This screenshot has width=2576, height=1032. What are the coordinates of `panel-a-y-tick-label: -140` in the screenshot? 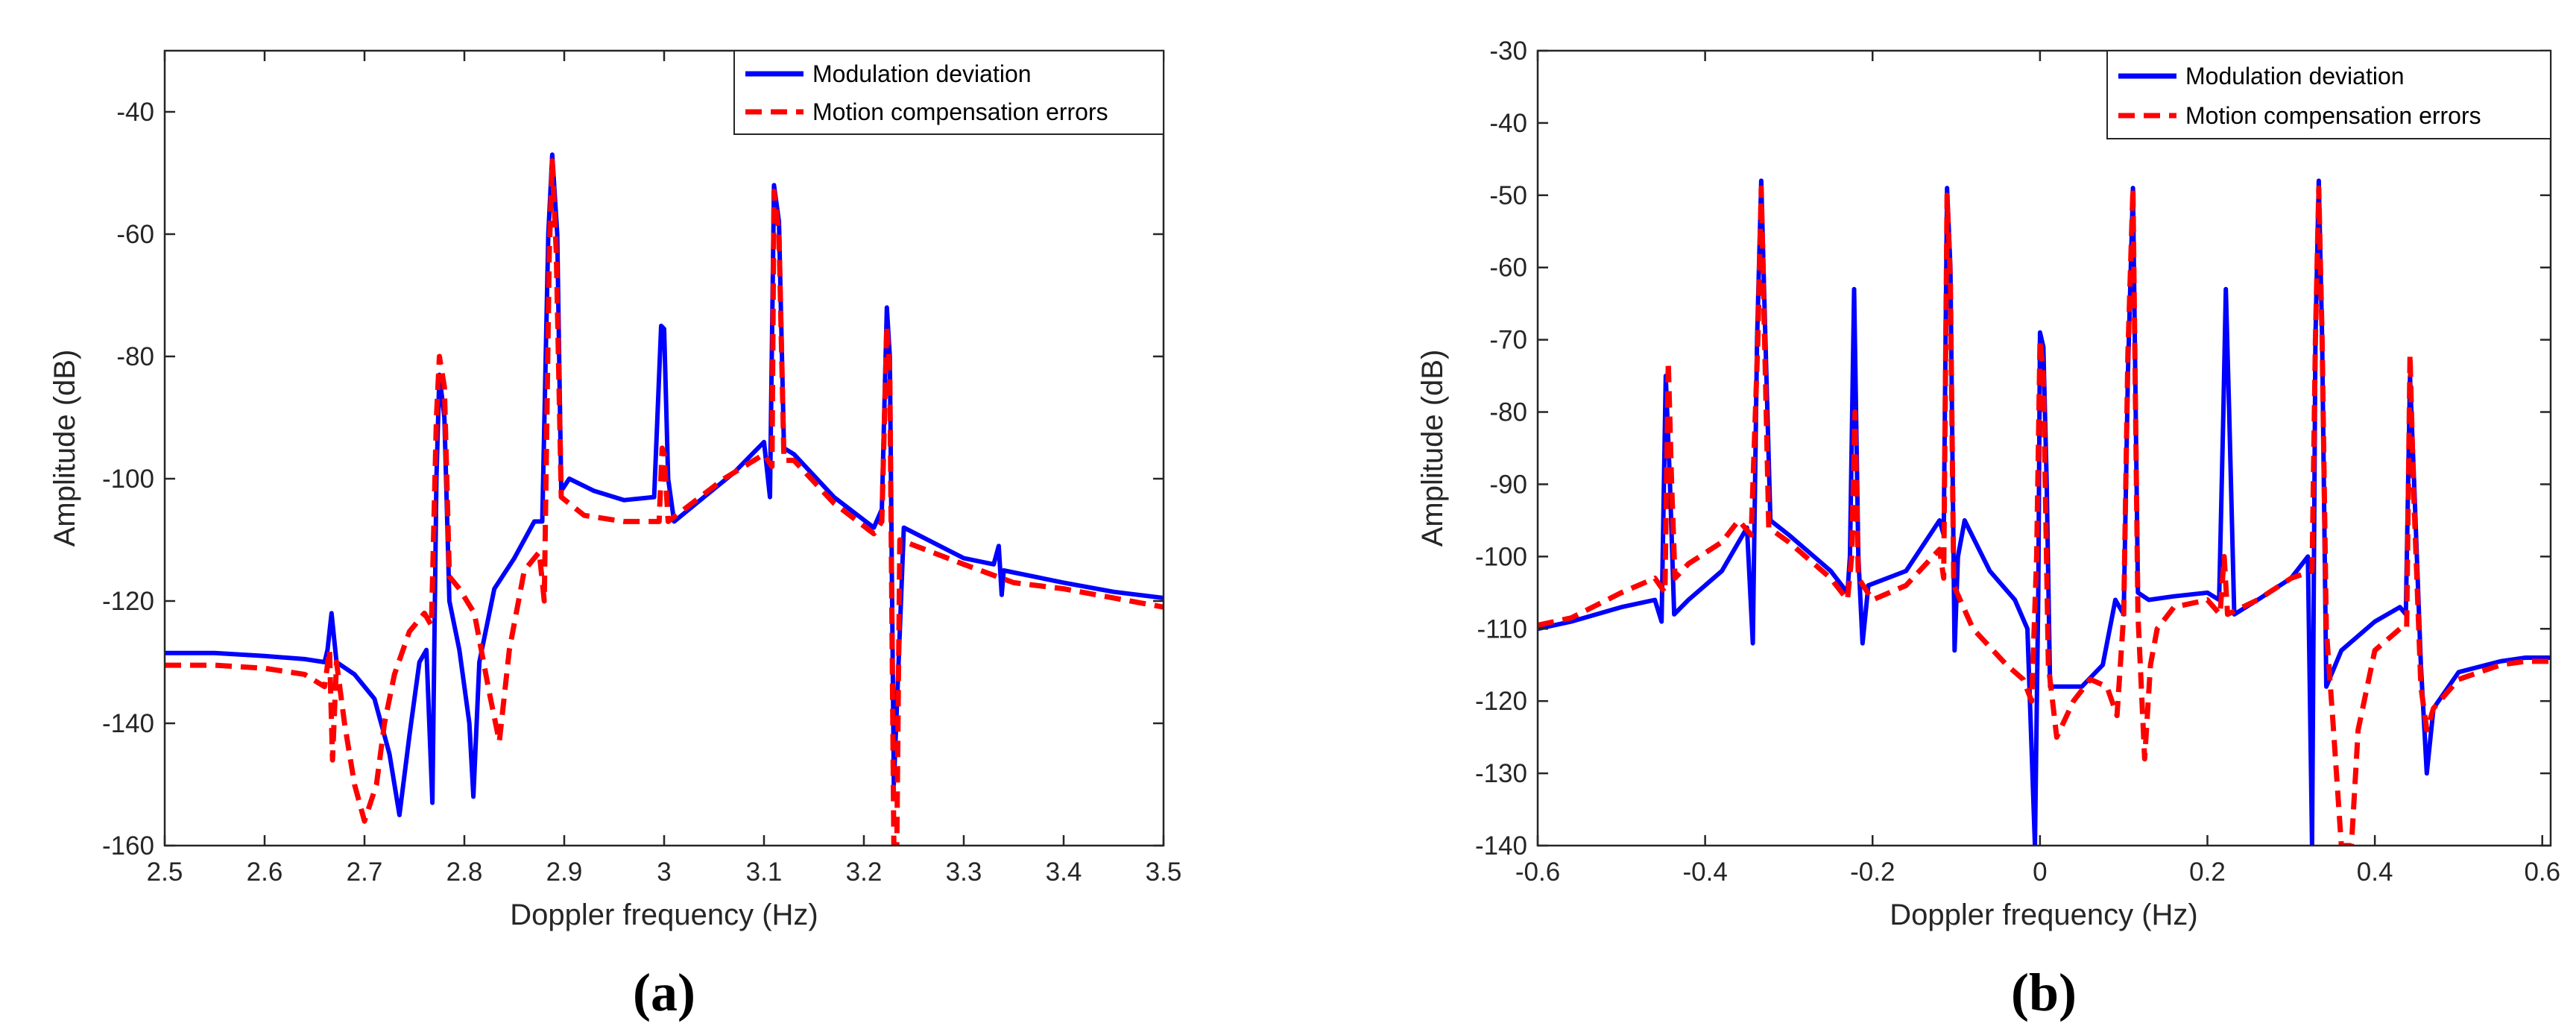 It's located at (128, 723).